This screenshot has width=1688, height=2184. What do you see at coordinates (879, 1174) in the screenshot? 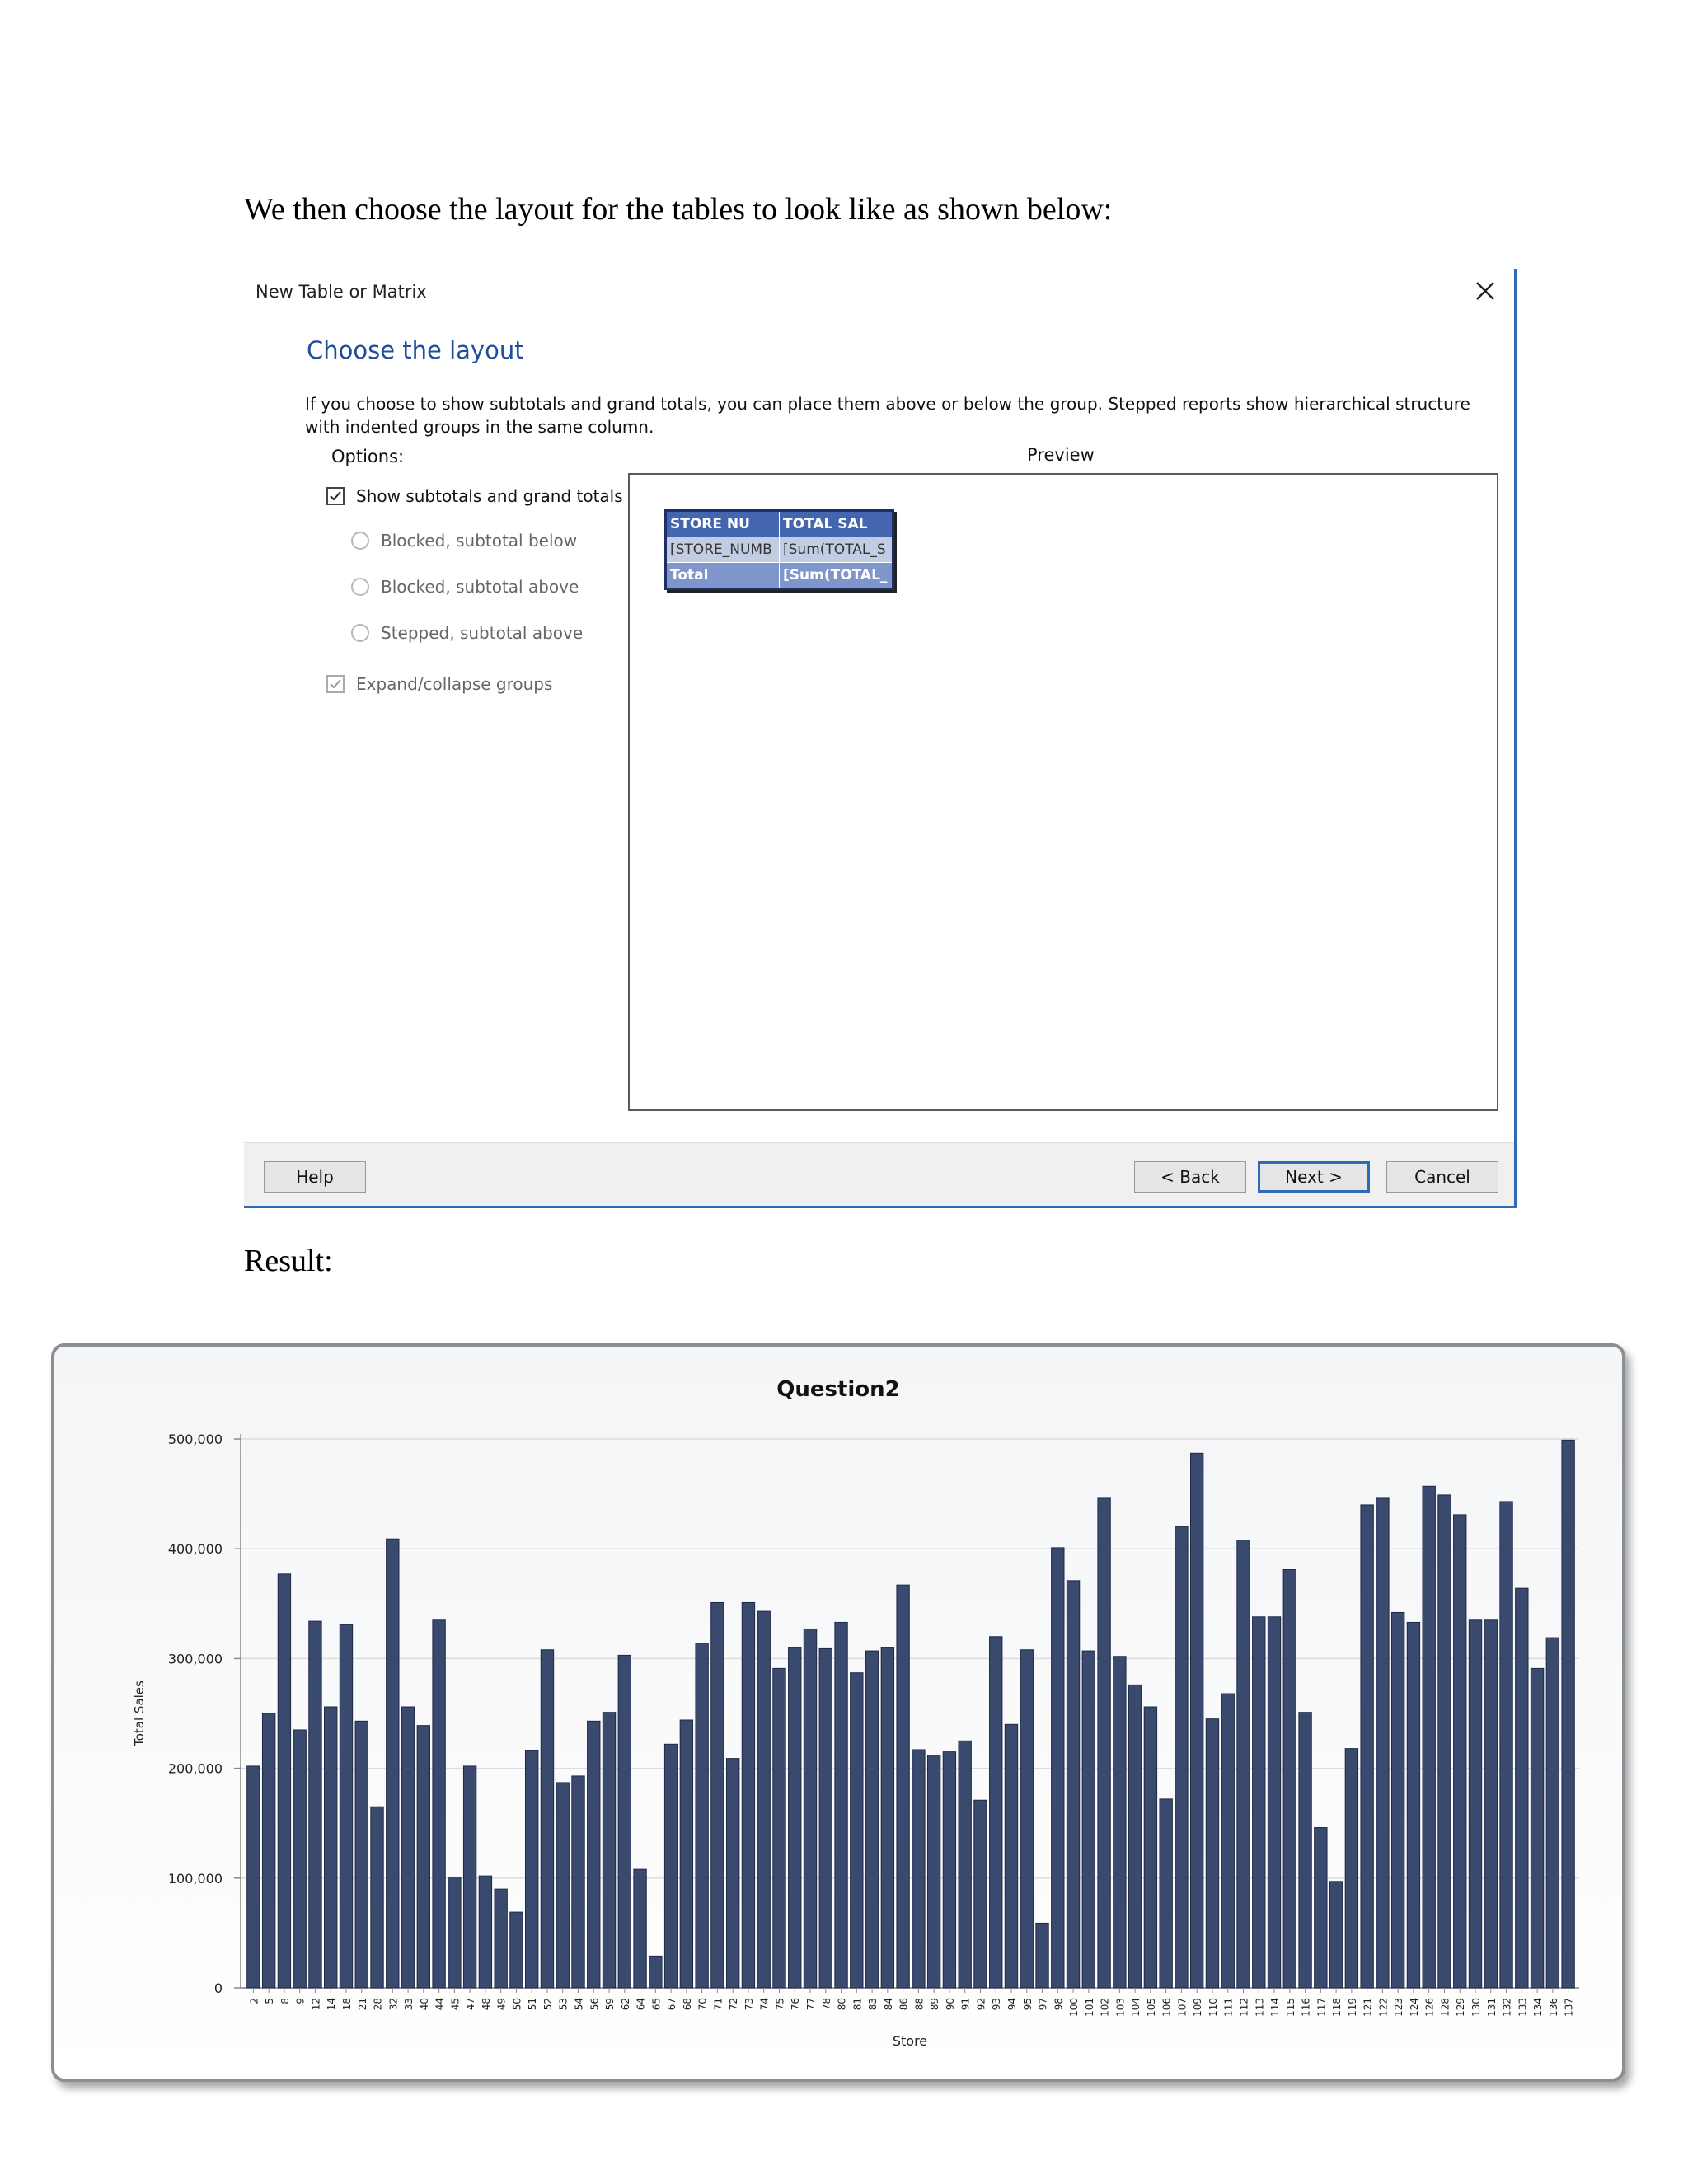
I see `dialog-footer: Help < Back Next > Cancel` at bounding box center [879, 1174].